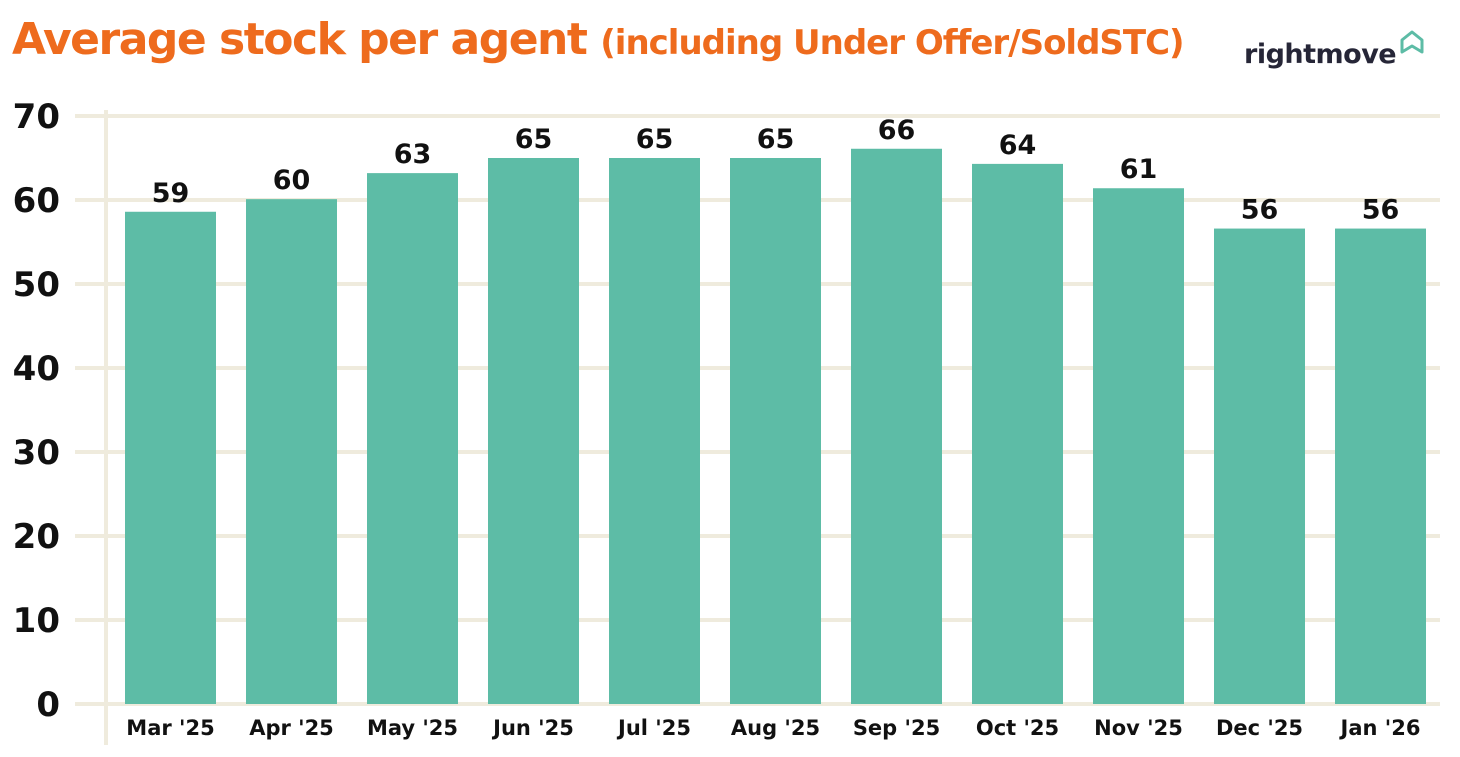  Describe the element at coordinates (1380, 728) in the screenshot. I see `x-tick-label: Jan '26` at that location.